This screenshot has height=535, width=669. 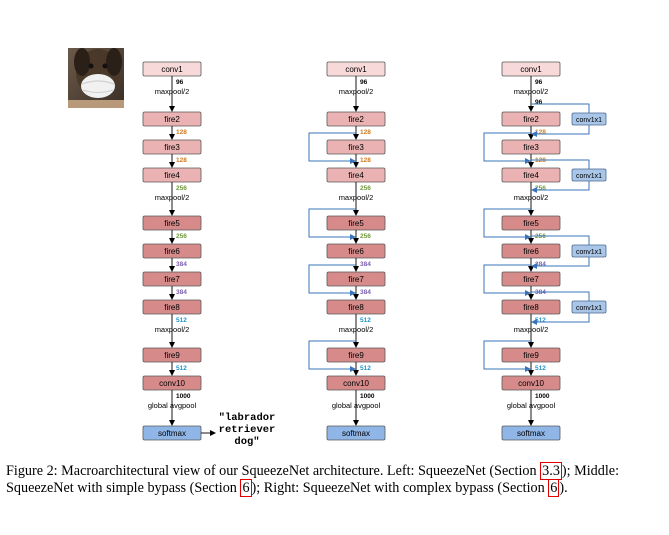 I want to click on right-complex-bypass-in-fire2, so click(x=560, y=108).